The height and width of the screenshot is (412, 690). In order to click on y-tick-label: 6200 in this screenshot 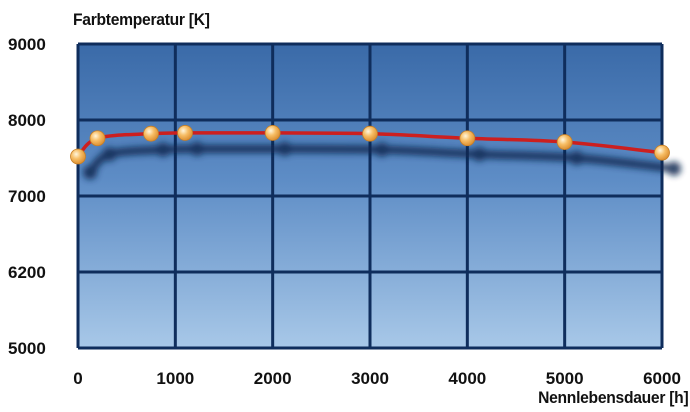, I will do `click(27, 272)`.